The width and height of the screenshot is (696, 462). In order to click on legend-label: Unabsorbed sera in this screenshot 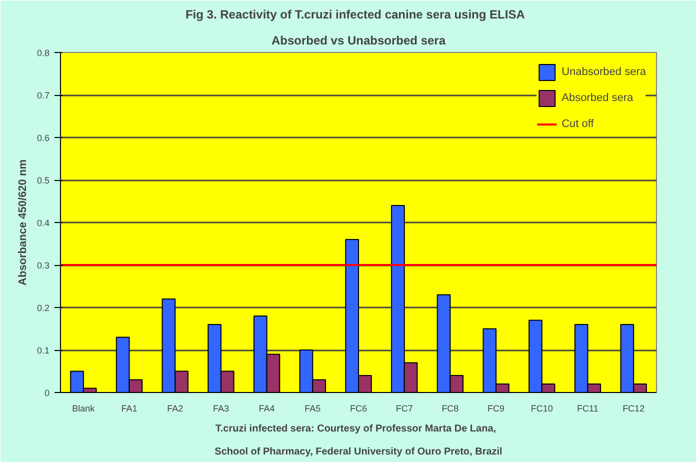, I will do `click(604, 72)`.